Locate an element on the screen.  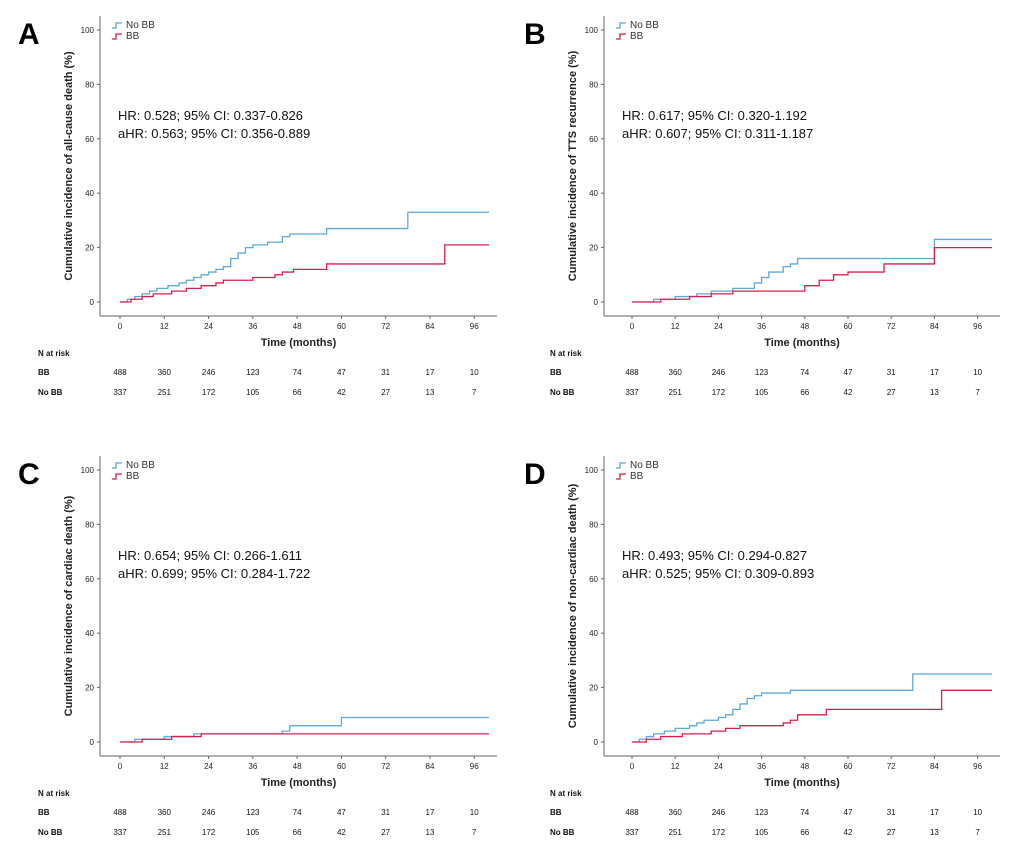
hr-annotation: HR: 0.528; 95% CI: 0.337-0.826 is located at coordinates (210, 115).